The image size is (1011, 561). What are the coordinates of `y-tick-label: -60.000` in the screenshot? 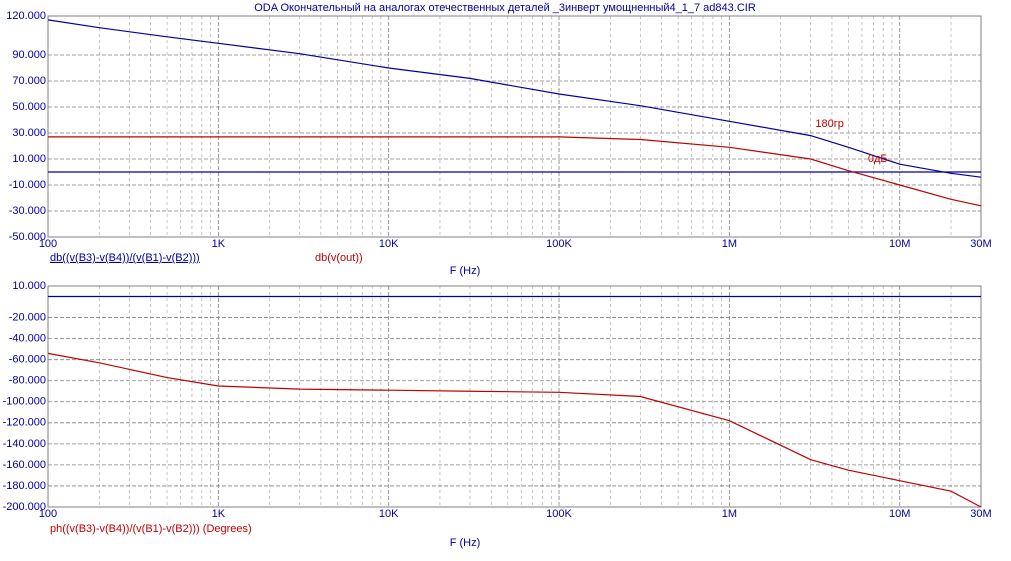 It's located at (27, 360).